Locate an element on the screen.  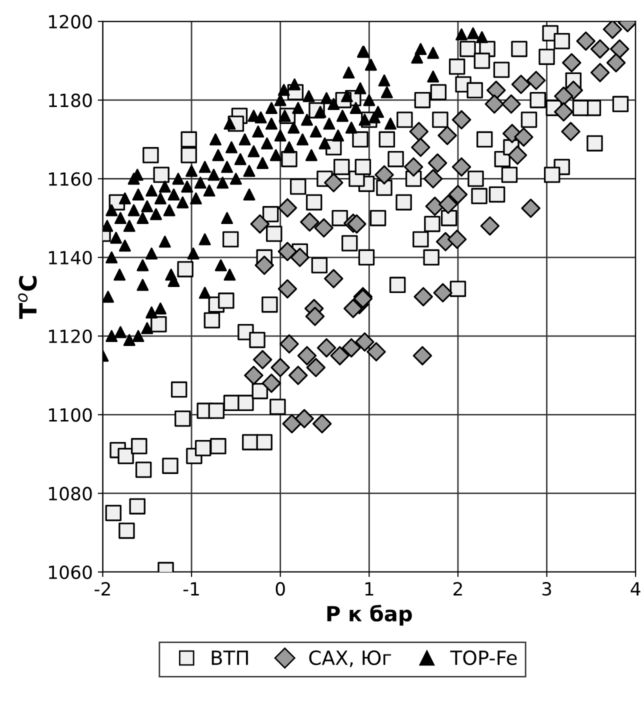
x-tick-label: 0 is located at coordinates (280, 589).